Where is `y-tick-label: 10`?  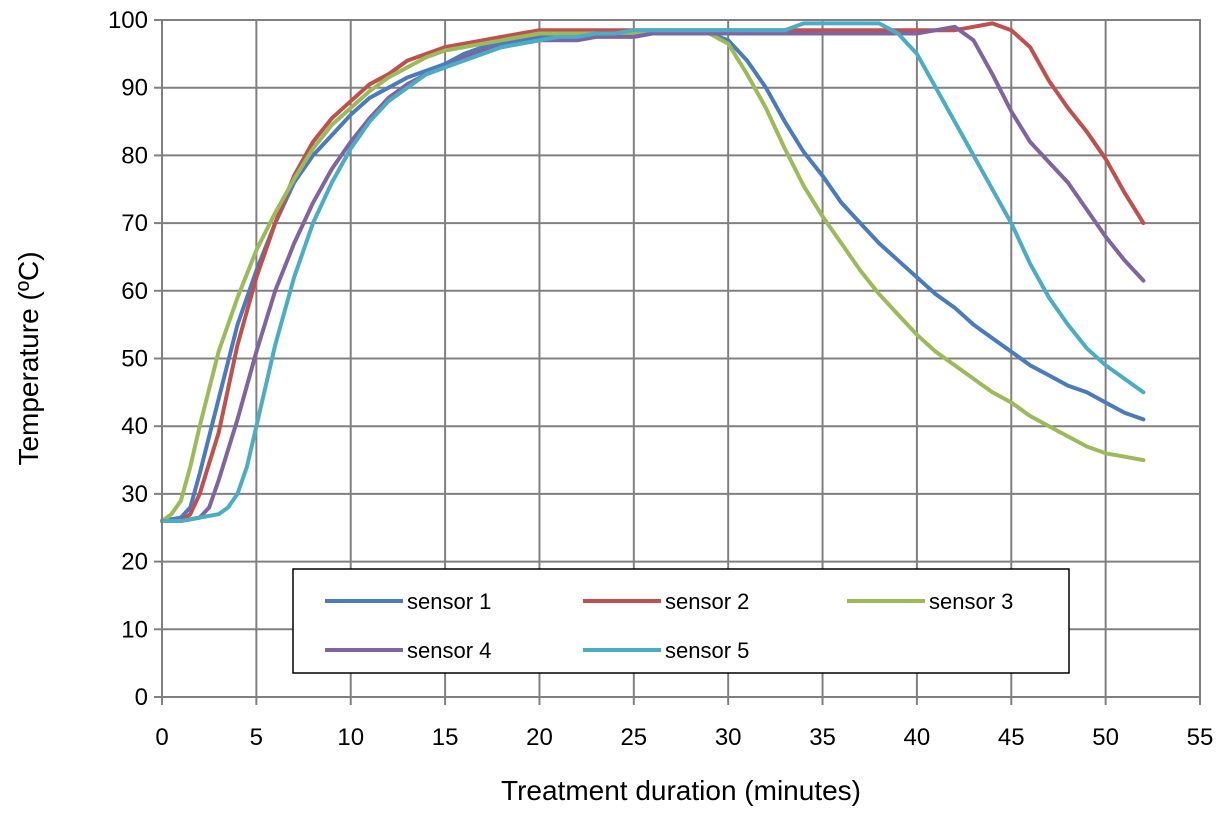 y-tick-label: 10 is located at coordinates (134, 629).